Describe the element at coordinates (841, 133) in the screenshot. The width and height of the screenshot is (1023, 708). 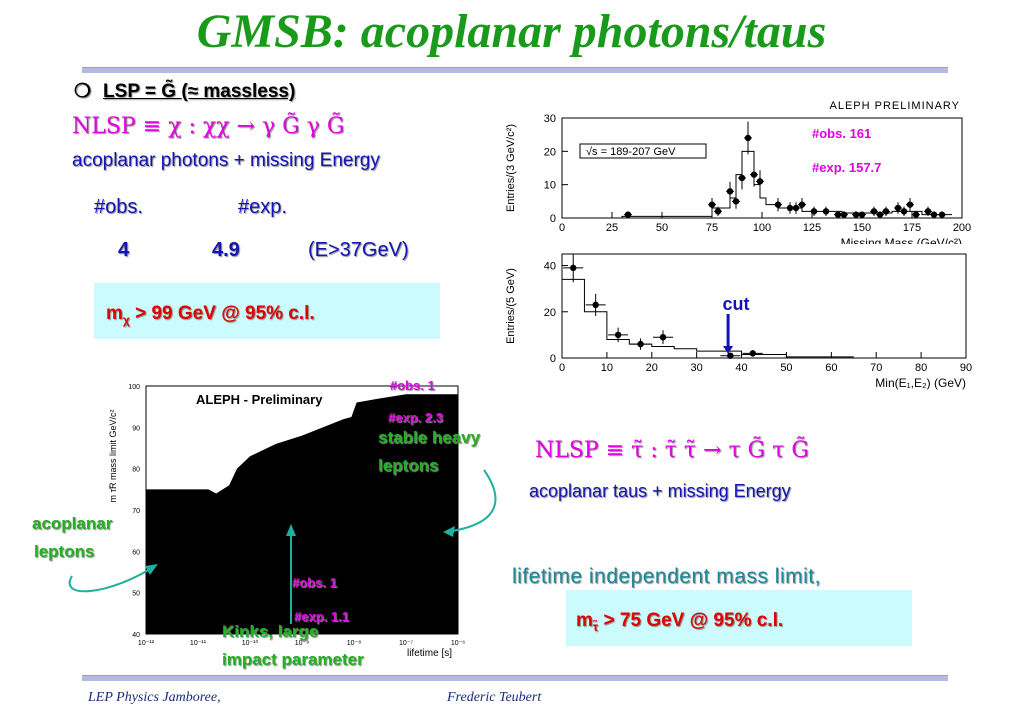
I see `obs-label: #obs. 161` at that location.